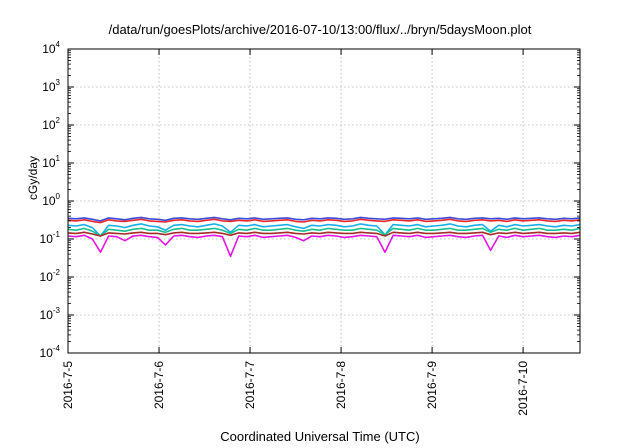  I want to click on y-tick-label: 10⁻¹, so click(50, 238).